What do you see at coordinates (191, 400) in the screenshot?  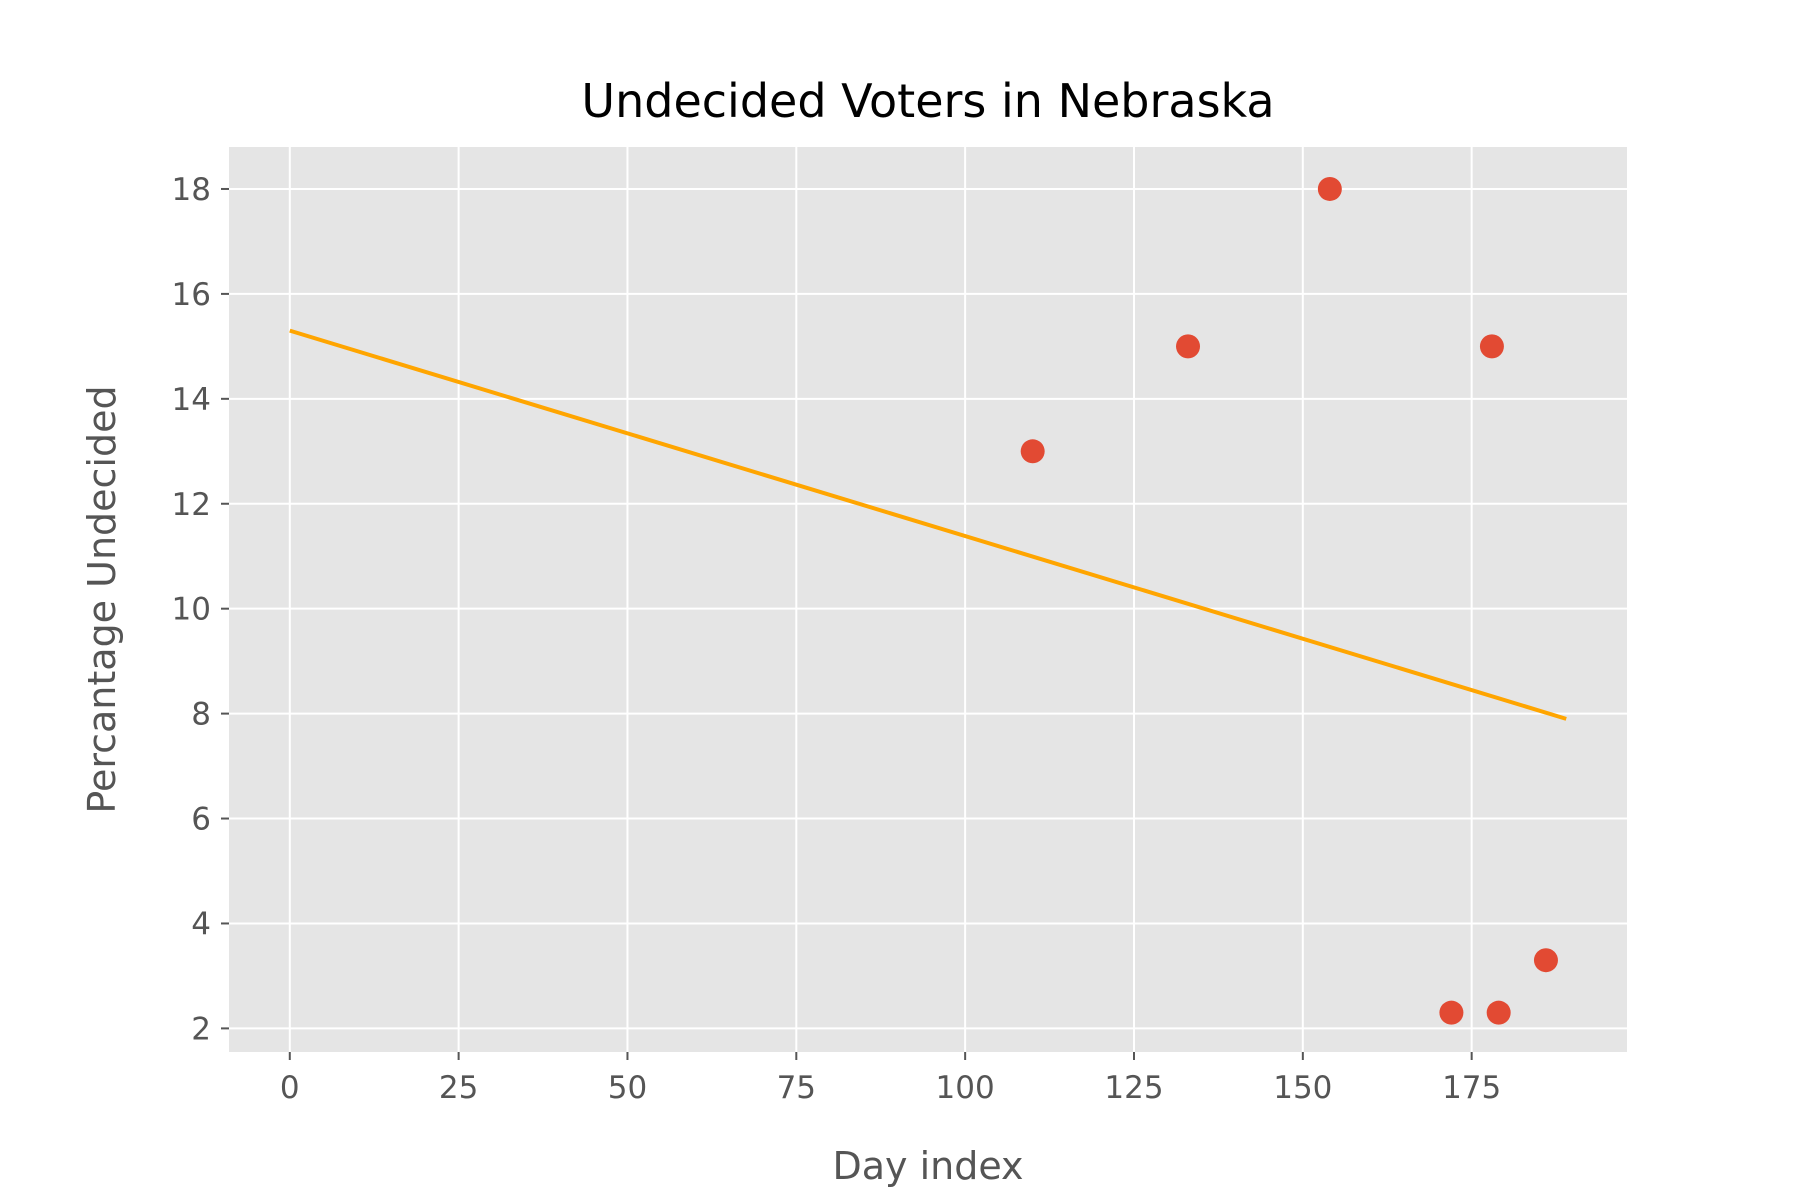 I see `y-tick-label: 14` at bounding box center [191, 400].